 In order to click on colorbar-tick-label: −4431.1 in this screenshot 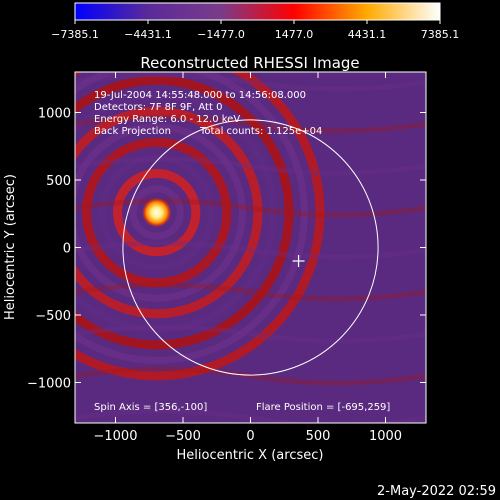, I will do `click(148, 34)`.